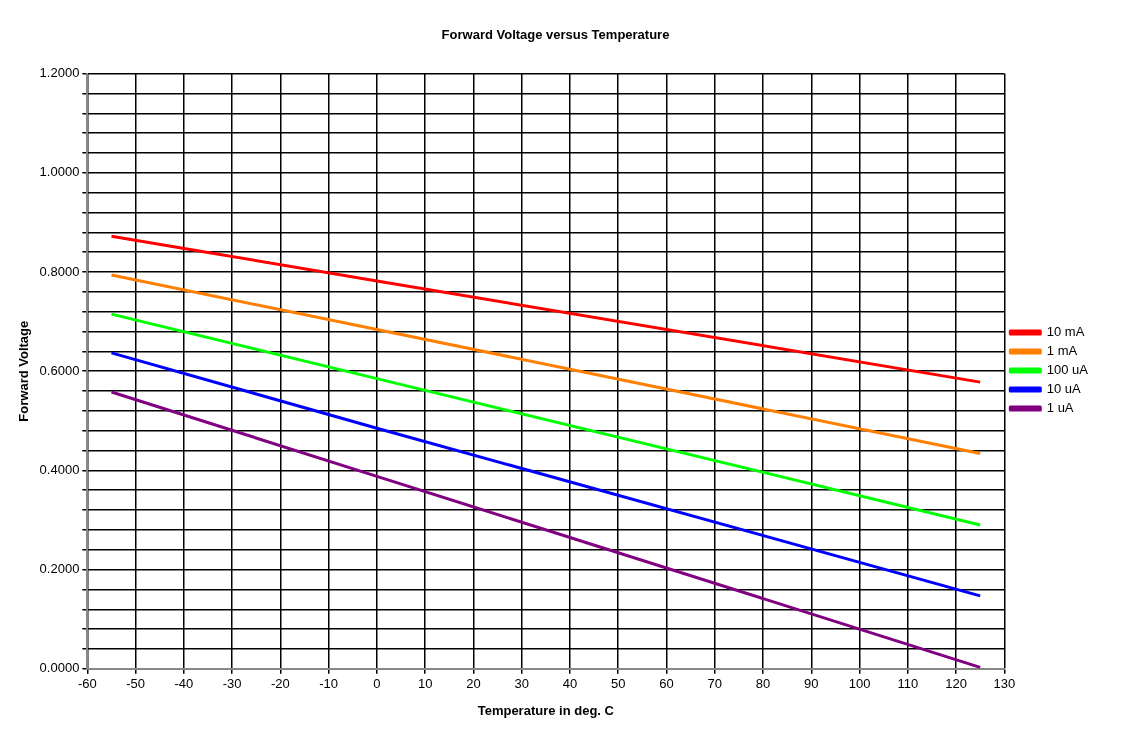  I want to click on legend-label: 10 mA, so click(1065, 332).